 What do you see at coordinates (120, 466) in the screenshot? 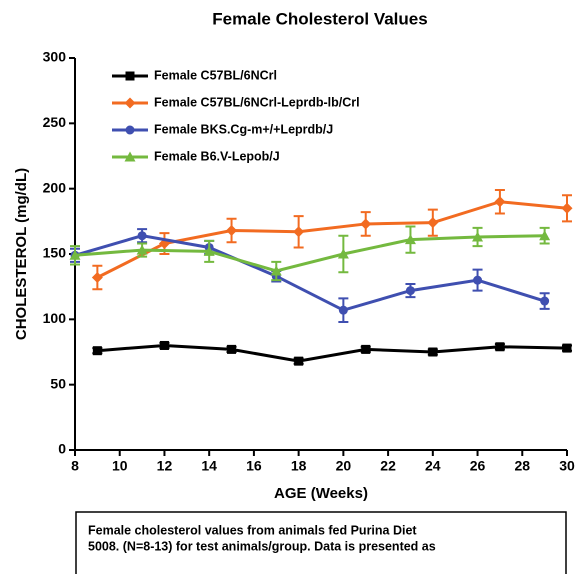
I see `x-tick-label: 10` at bounding box center [120, 466].